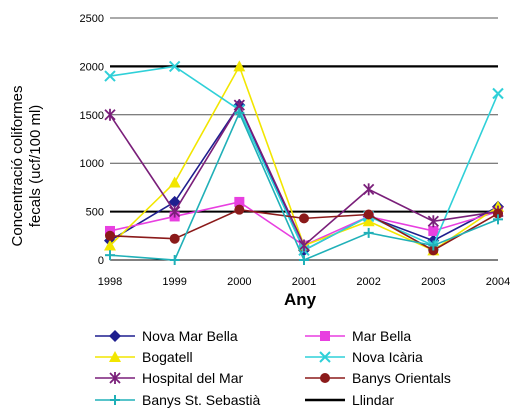 This screenshot has width=513, height=409. Describe the element at coordinates (239, 282) in the screenshot. I see `x-tick-label: 2000` at that location.